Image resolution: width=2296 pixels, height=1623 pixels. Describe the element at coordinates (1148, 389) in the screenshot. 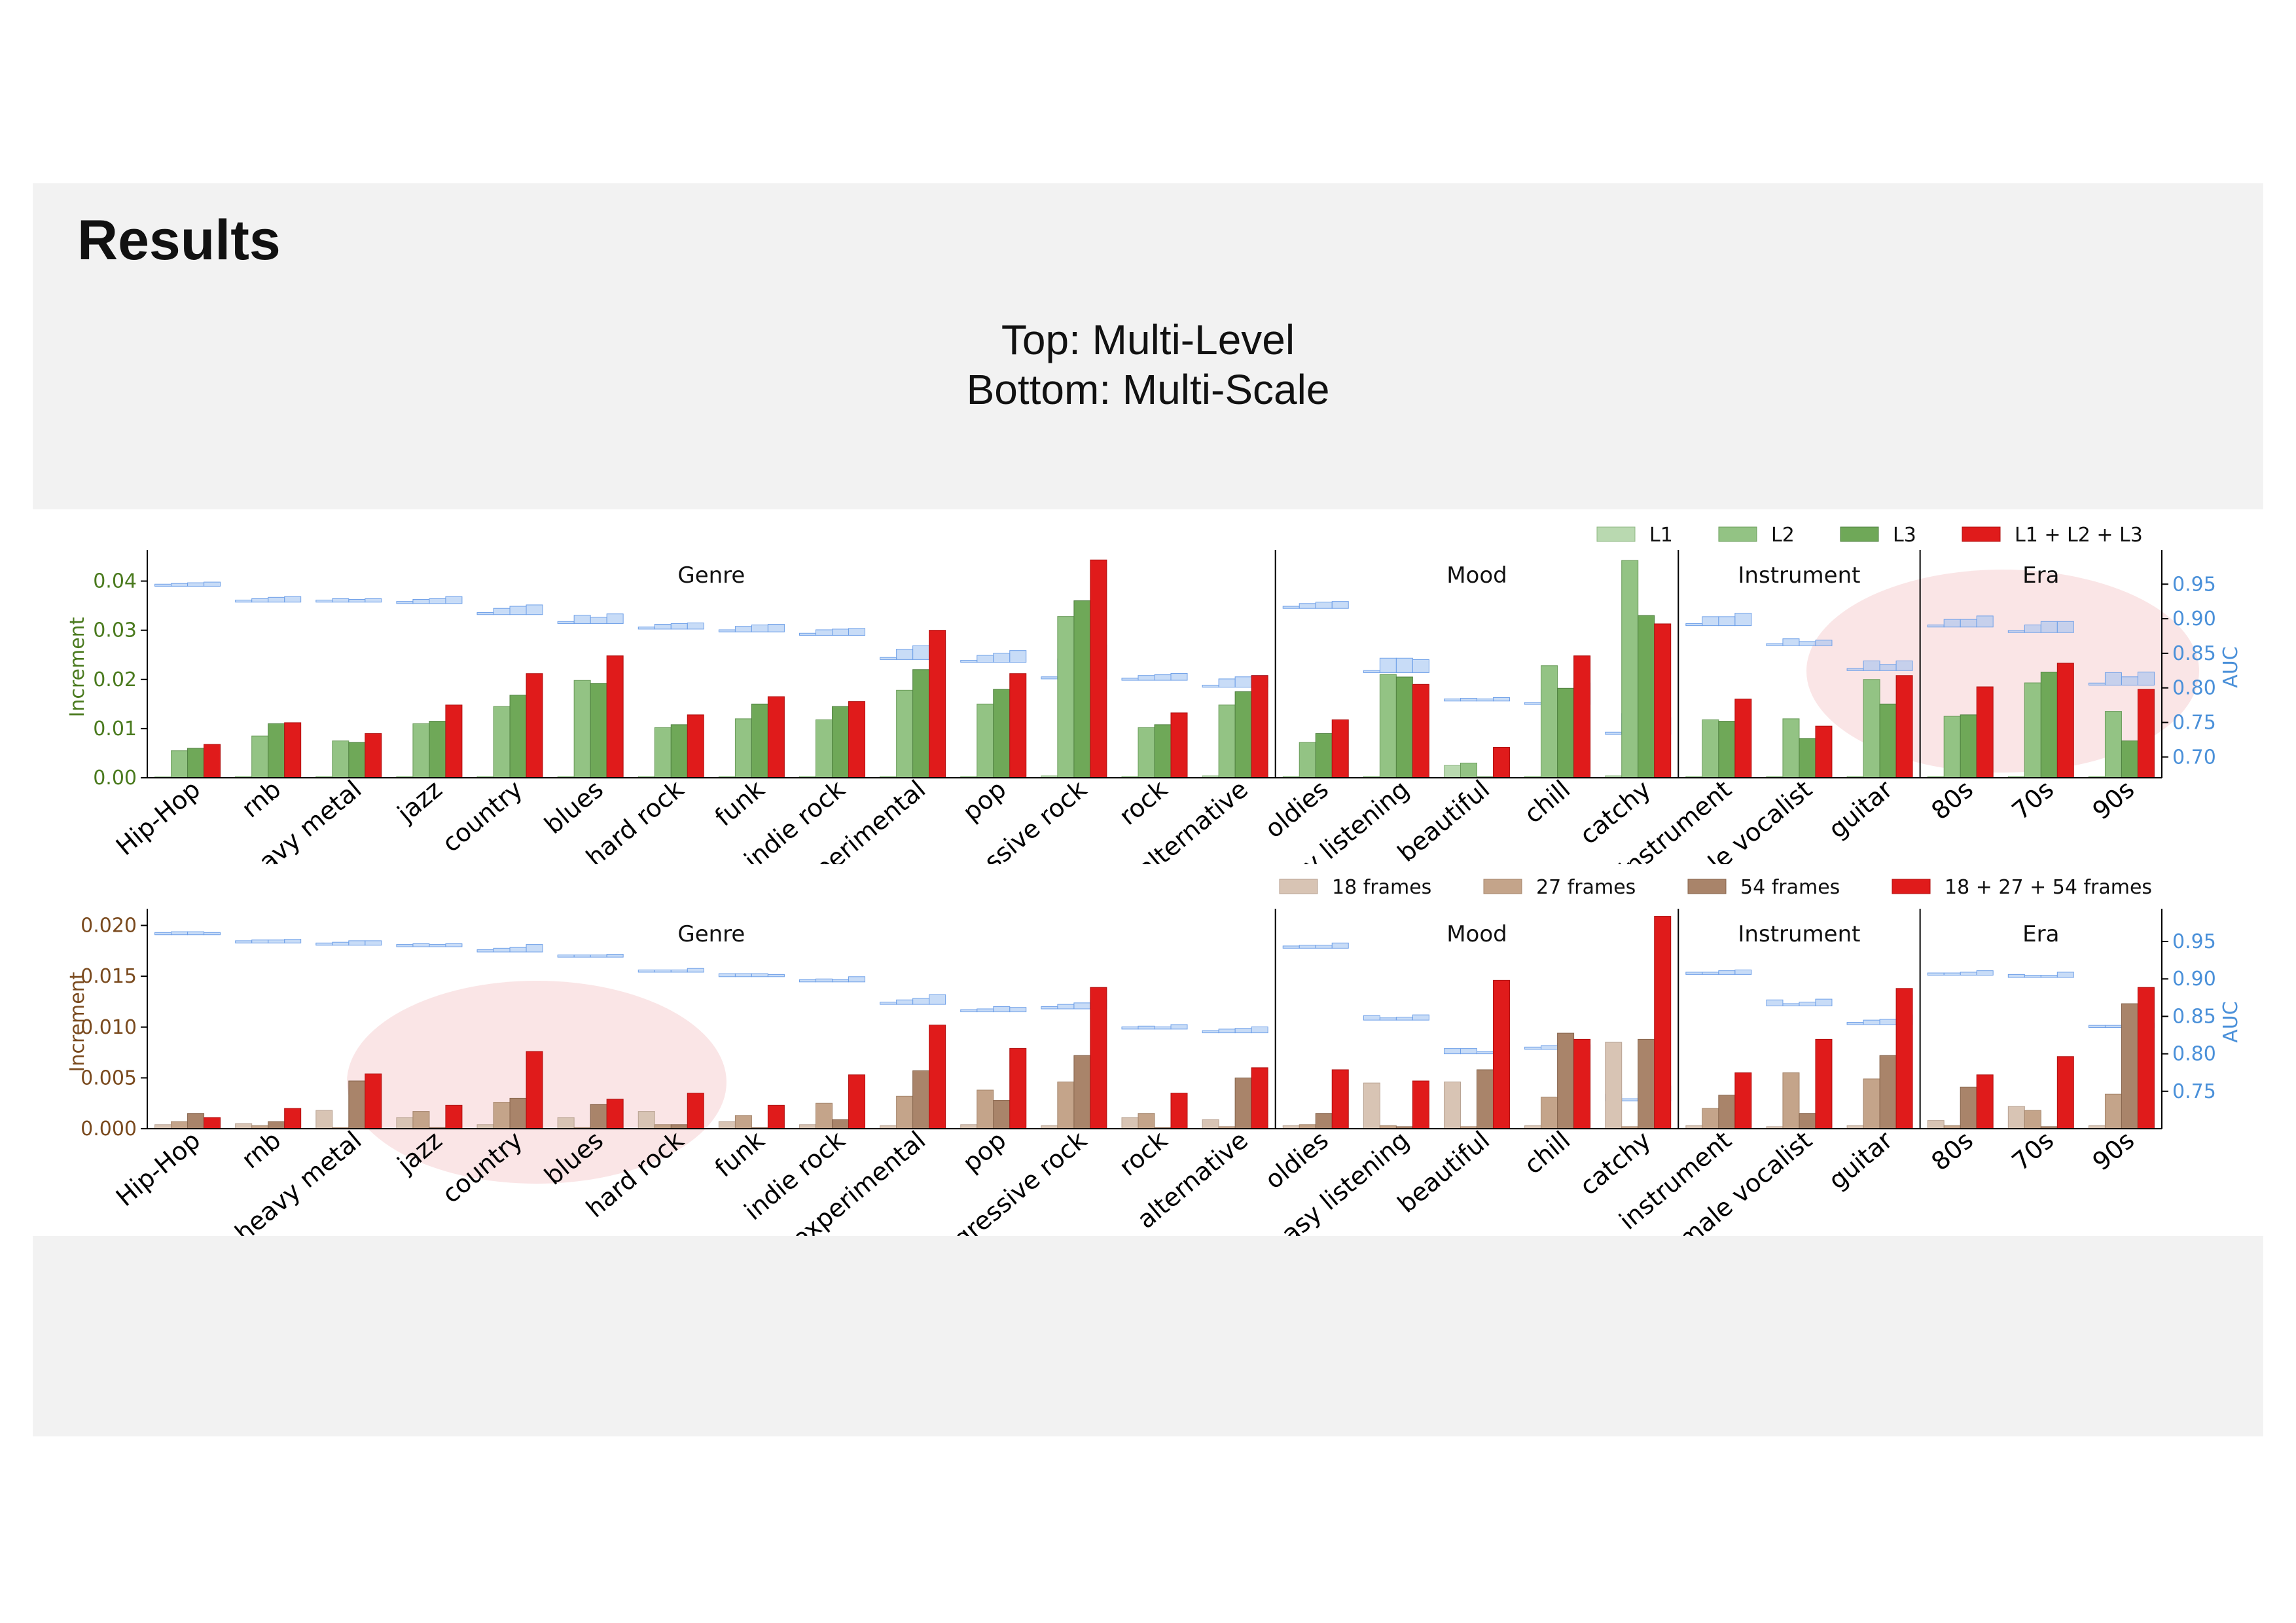

I see `slide-subtitle-line-2: Bottom: Multi-Scale` at that location.